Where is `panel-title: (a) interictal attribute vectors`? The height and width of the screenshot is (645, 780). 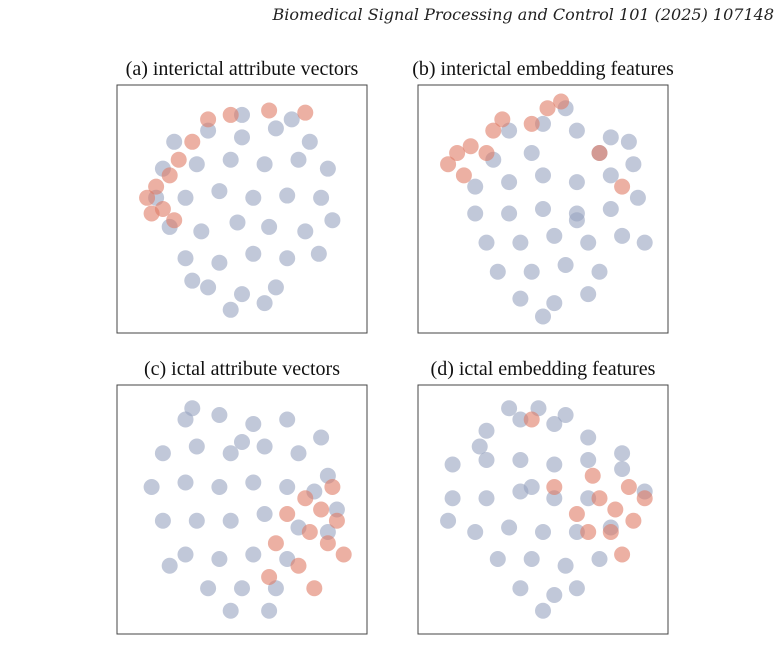
panel-title: (a) interictal attribute vectors is located at coordinates (242, 69).